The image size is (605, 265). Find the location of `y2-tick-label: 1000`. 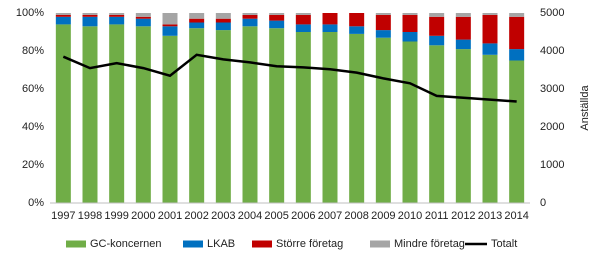

y2-tick-label: 1000 is located at coordinates (552, 165).